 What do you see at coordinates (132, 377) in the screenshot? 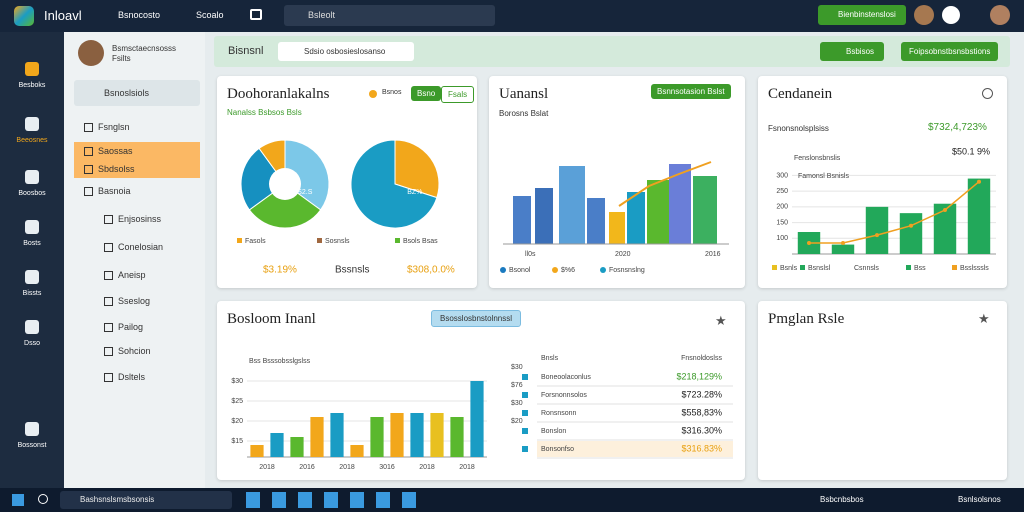
I see `sidebar-item: Dsltels` at bounding box center [132, 377].